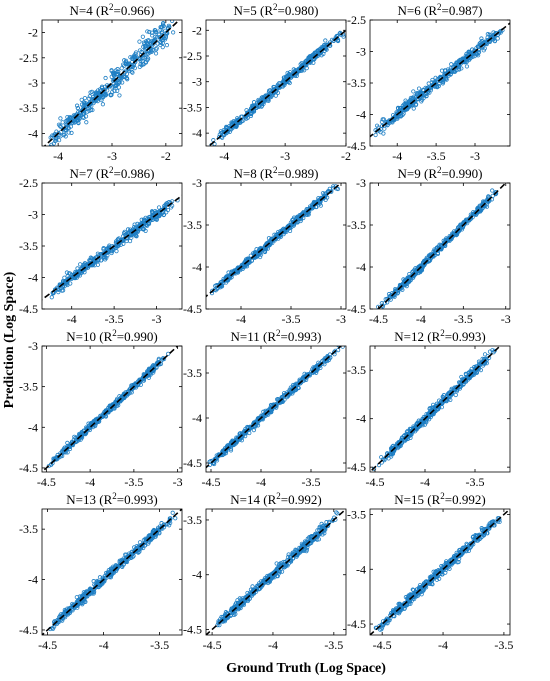 This screenshot has width=550, height=681. Describe the element at coordinates (311, 482) in the screenshot. I see `x-tick-label: -3.5` at that location.